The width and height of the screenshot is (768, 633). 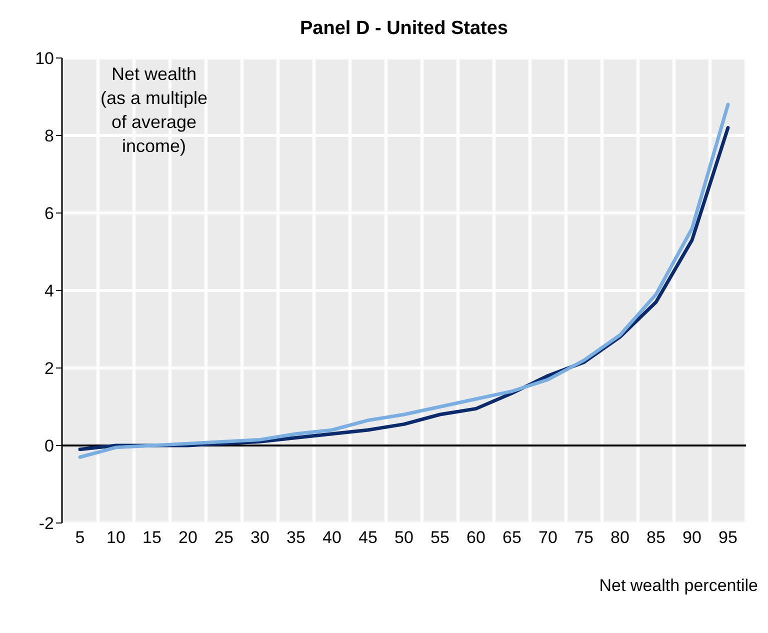 I want to click on x-tick-label: 45, so click(x=368, y=538).